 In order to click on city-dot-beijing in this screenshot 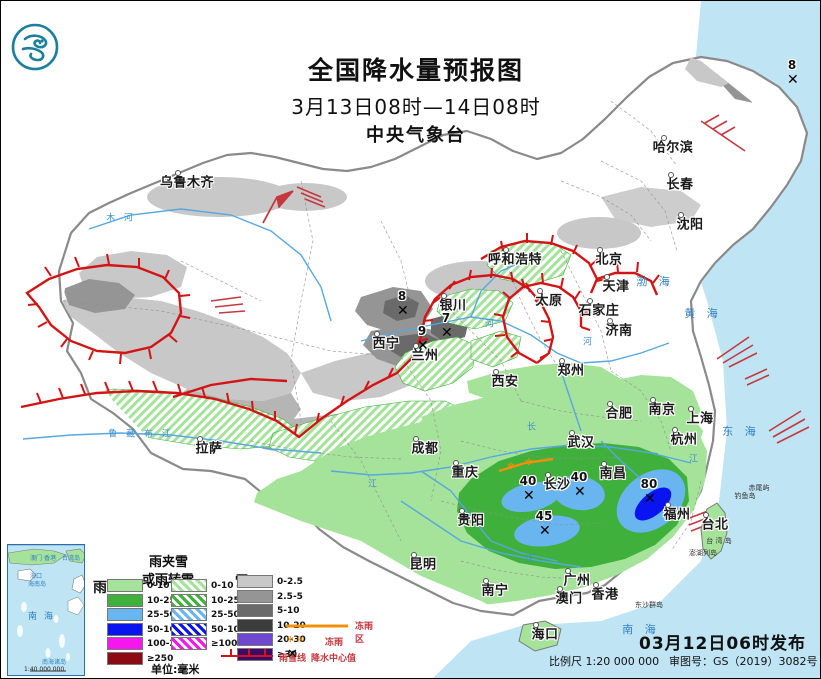, I will do `click(600, 250)`.